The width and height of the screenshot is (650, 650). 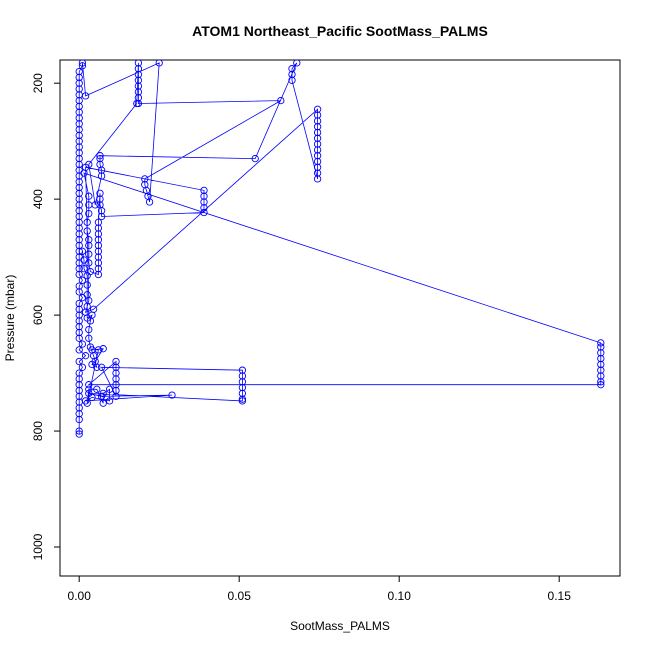 I want to click on y-tick-label: 600, so click(x=38, y=315).